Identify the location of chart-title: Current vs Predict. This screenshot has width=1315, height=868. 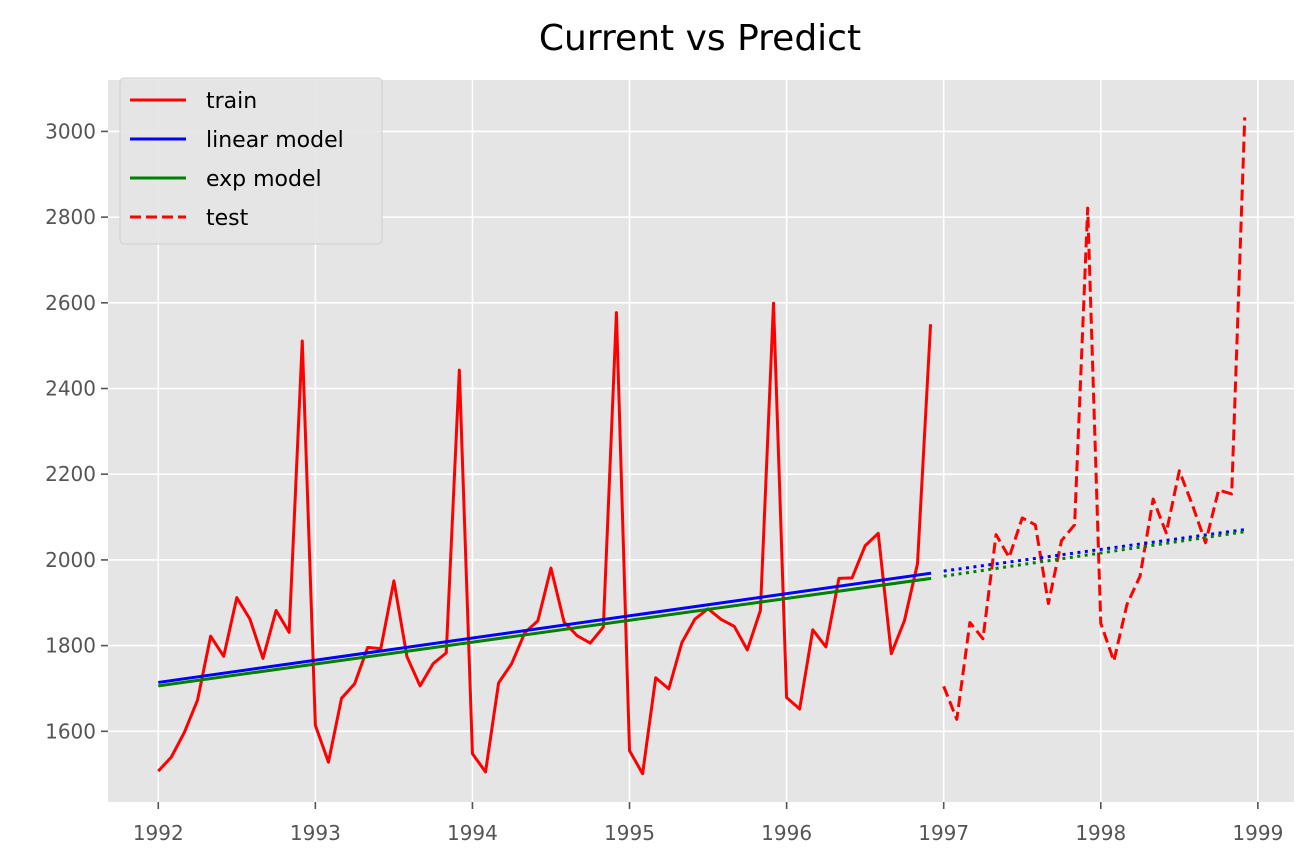
(700, 38).